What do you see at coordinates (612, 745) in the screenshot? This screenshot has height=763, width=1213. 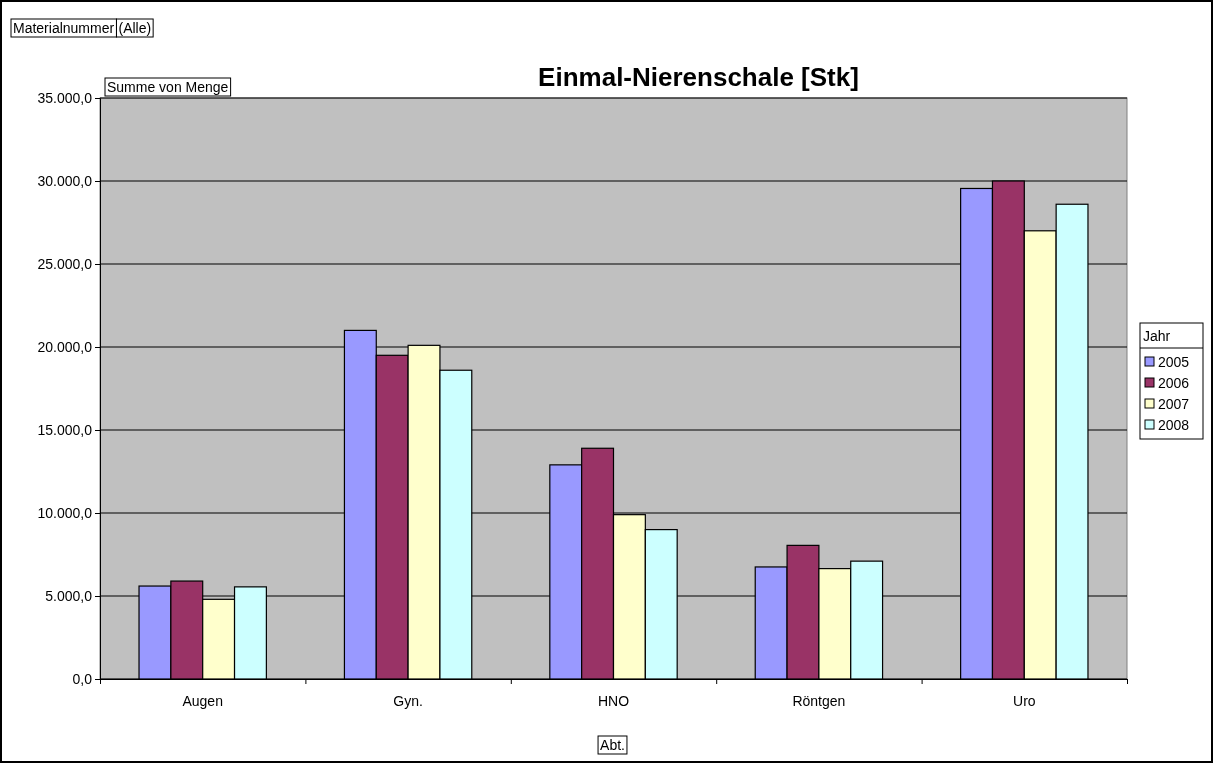 I see `x-axis-title: Abt.` at bounding box center [612, 745].